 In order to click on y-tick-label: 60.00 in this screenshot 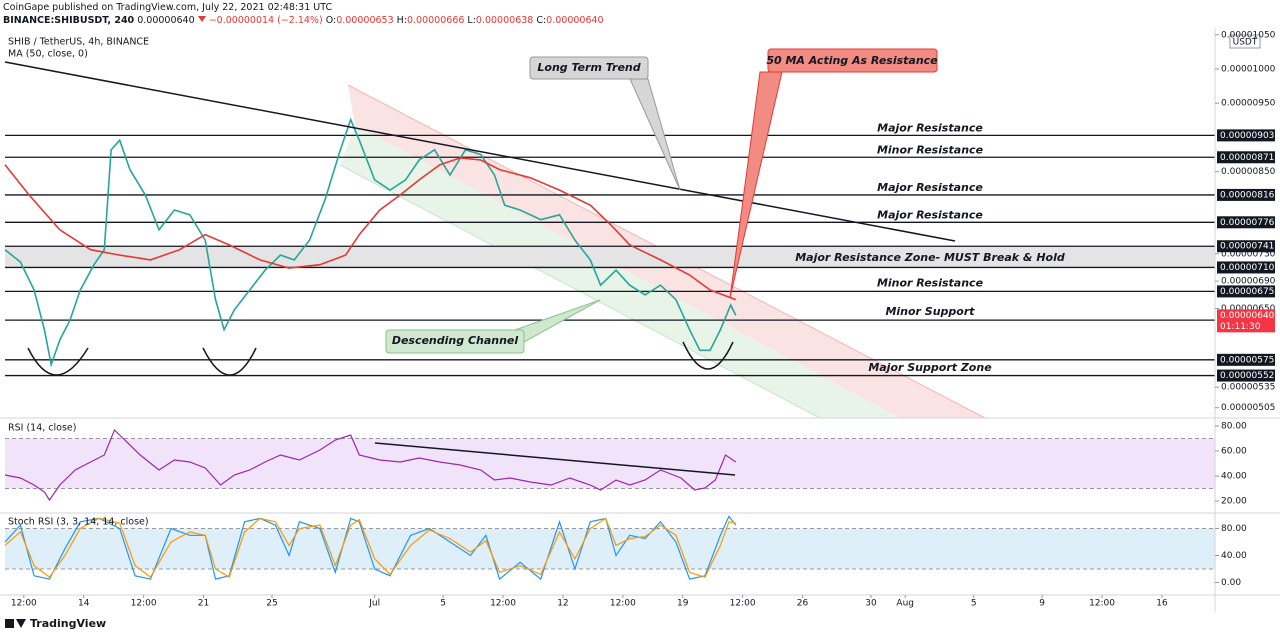, I will do `click(1234, 452)`.